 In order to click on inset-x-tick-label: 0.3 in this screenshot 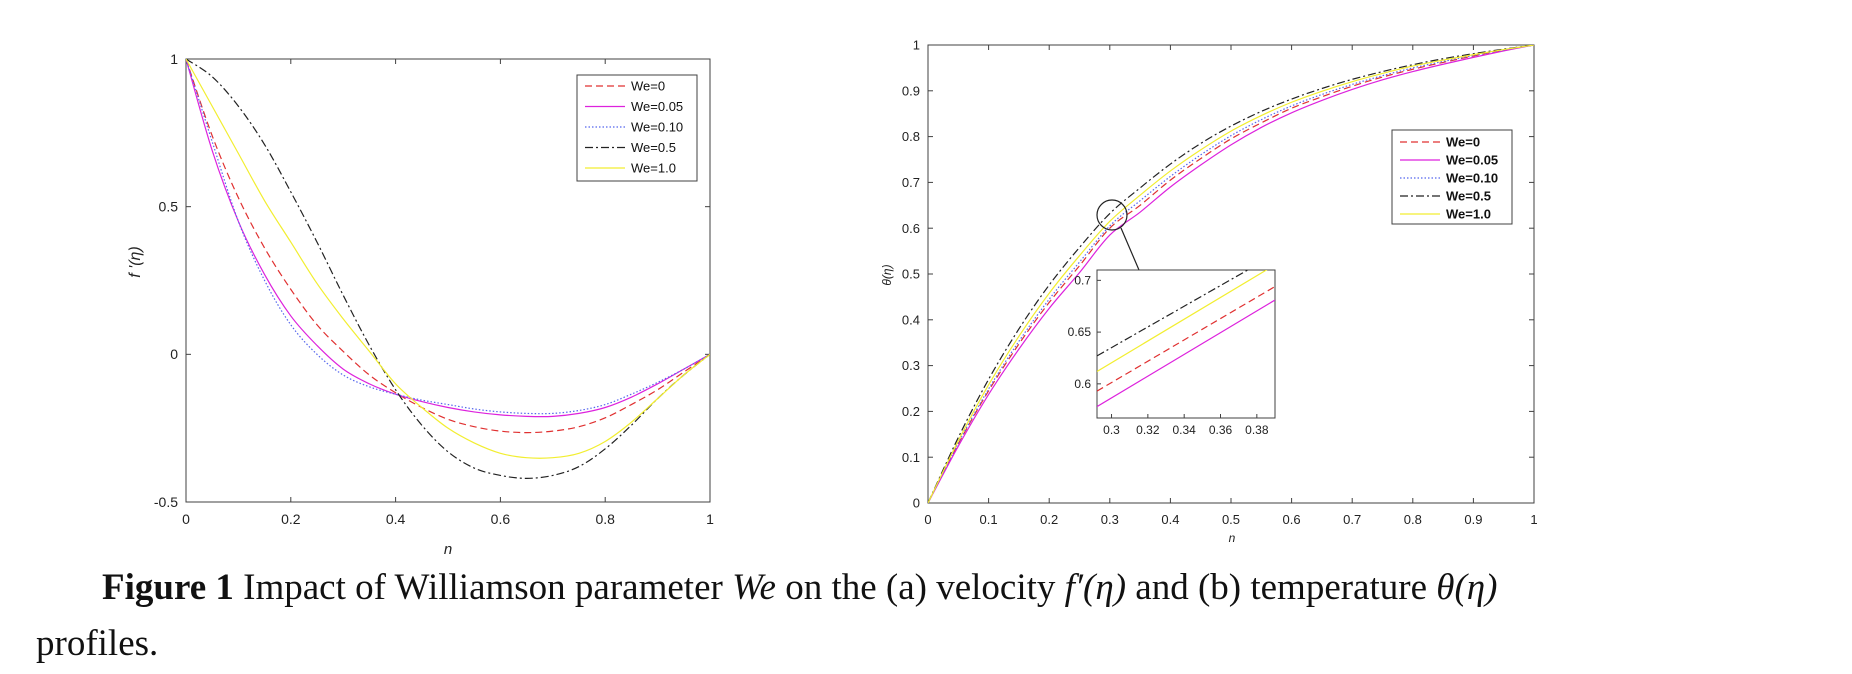, I will do `click(1111, 430)`.